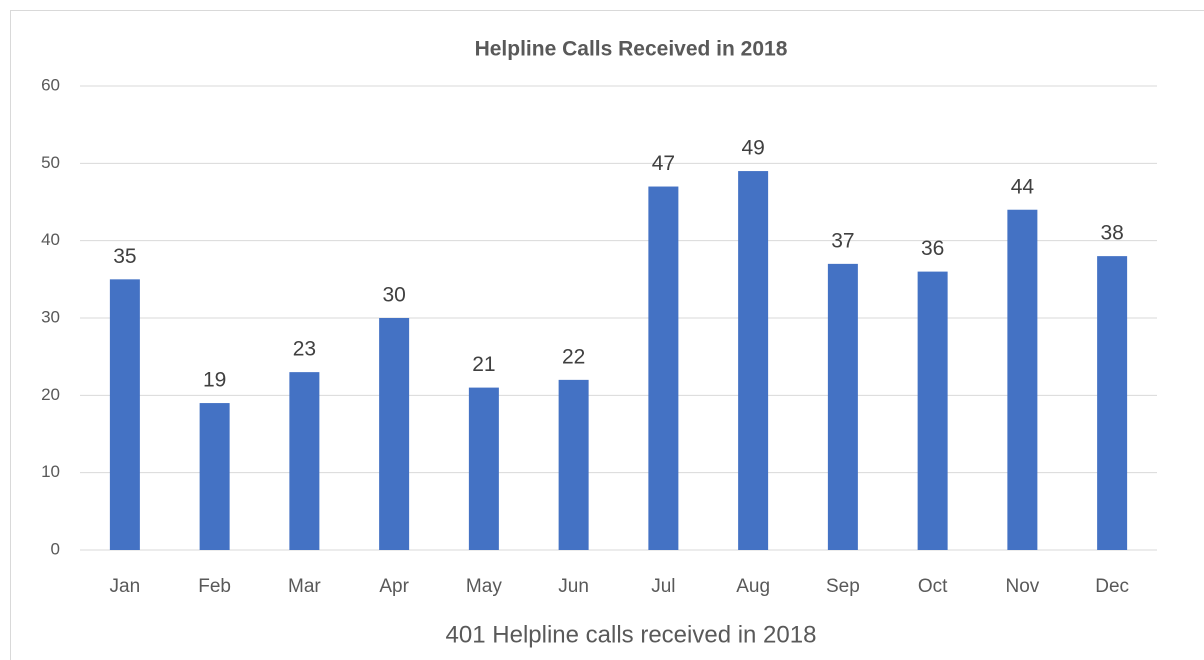 The image size is (1204, 660). Describe the element at coordinates (394, 586) in the screenshot. I see `x-tick-label: Apr` at that location.